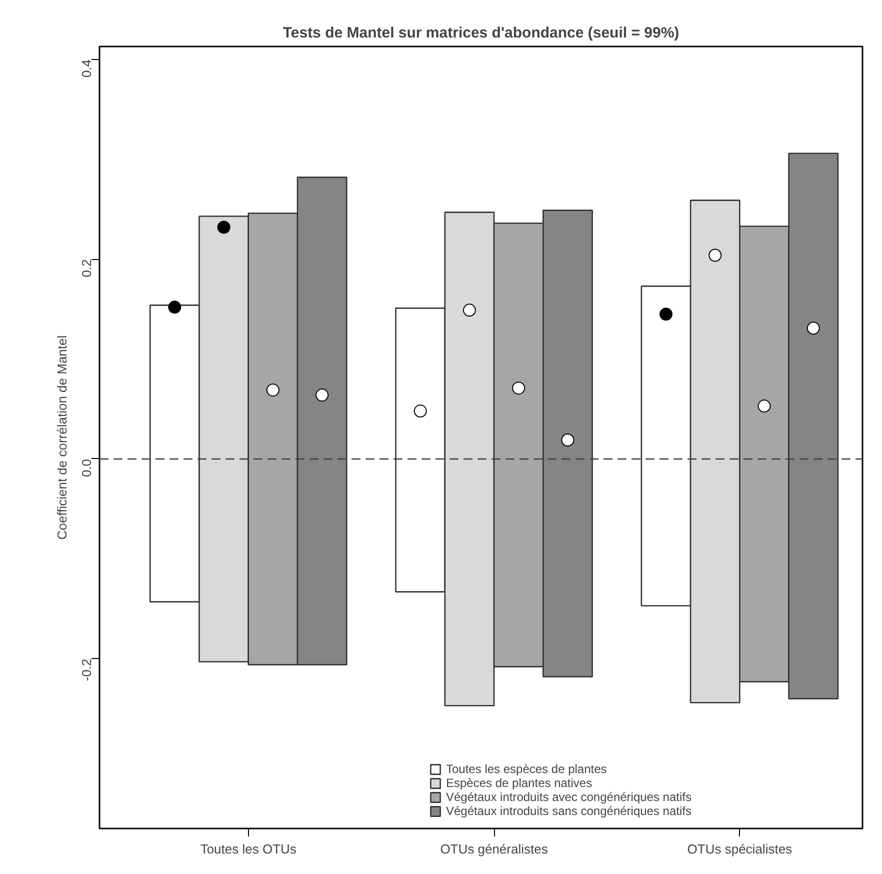 This screenshot has height=874, width=882. Describe the element at coordinates (519, 783) in the screenshot. I see `legend-label: Espèces de plantes natives` at that location.